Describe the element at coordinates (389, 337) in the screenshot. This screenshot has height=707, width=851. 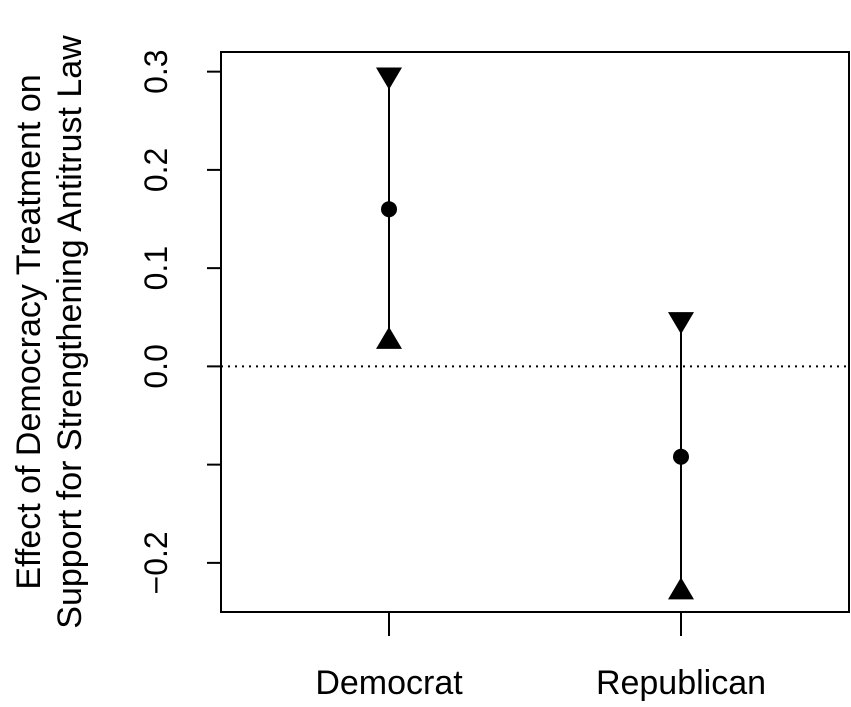
I see `lower-bound-marker-democrat` at that location.